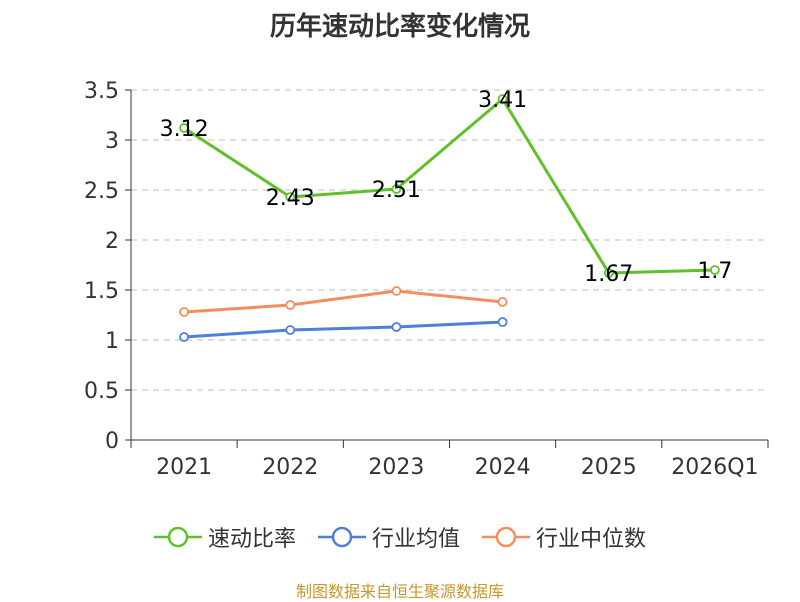  I want to click on legend-item-industry-mean: 行业均值, so click(388, 537).